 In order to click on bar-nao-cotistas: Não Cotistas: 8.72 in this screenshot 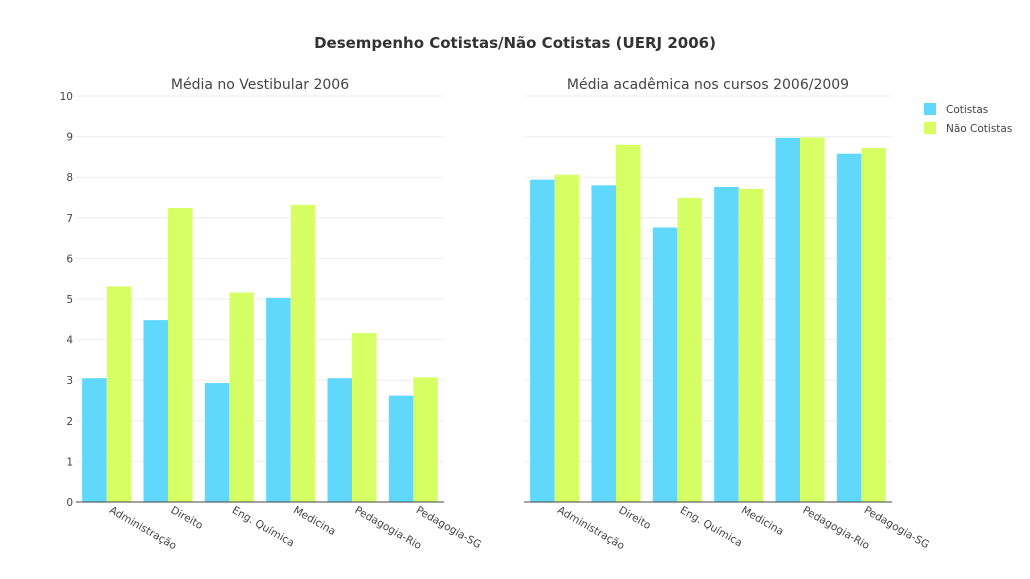, I will do `click(873, 324)`.